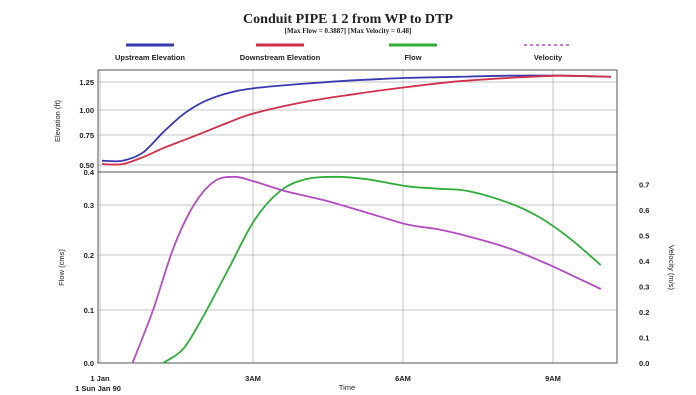 The image size is (696, 395). Describe the element at coordinates (644, 261) in the screenshot. I see `right-y-tick-4: 0.4` at that location.